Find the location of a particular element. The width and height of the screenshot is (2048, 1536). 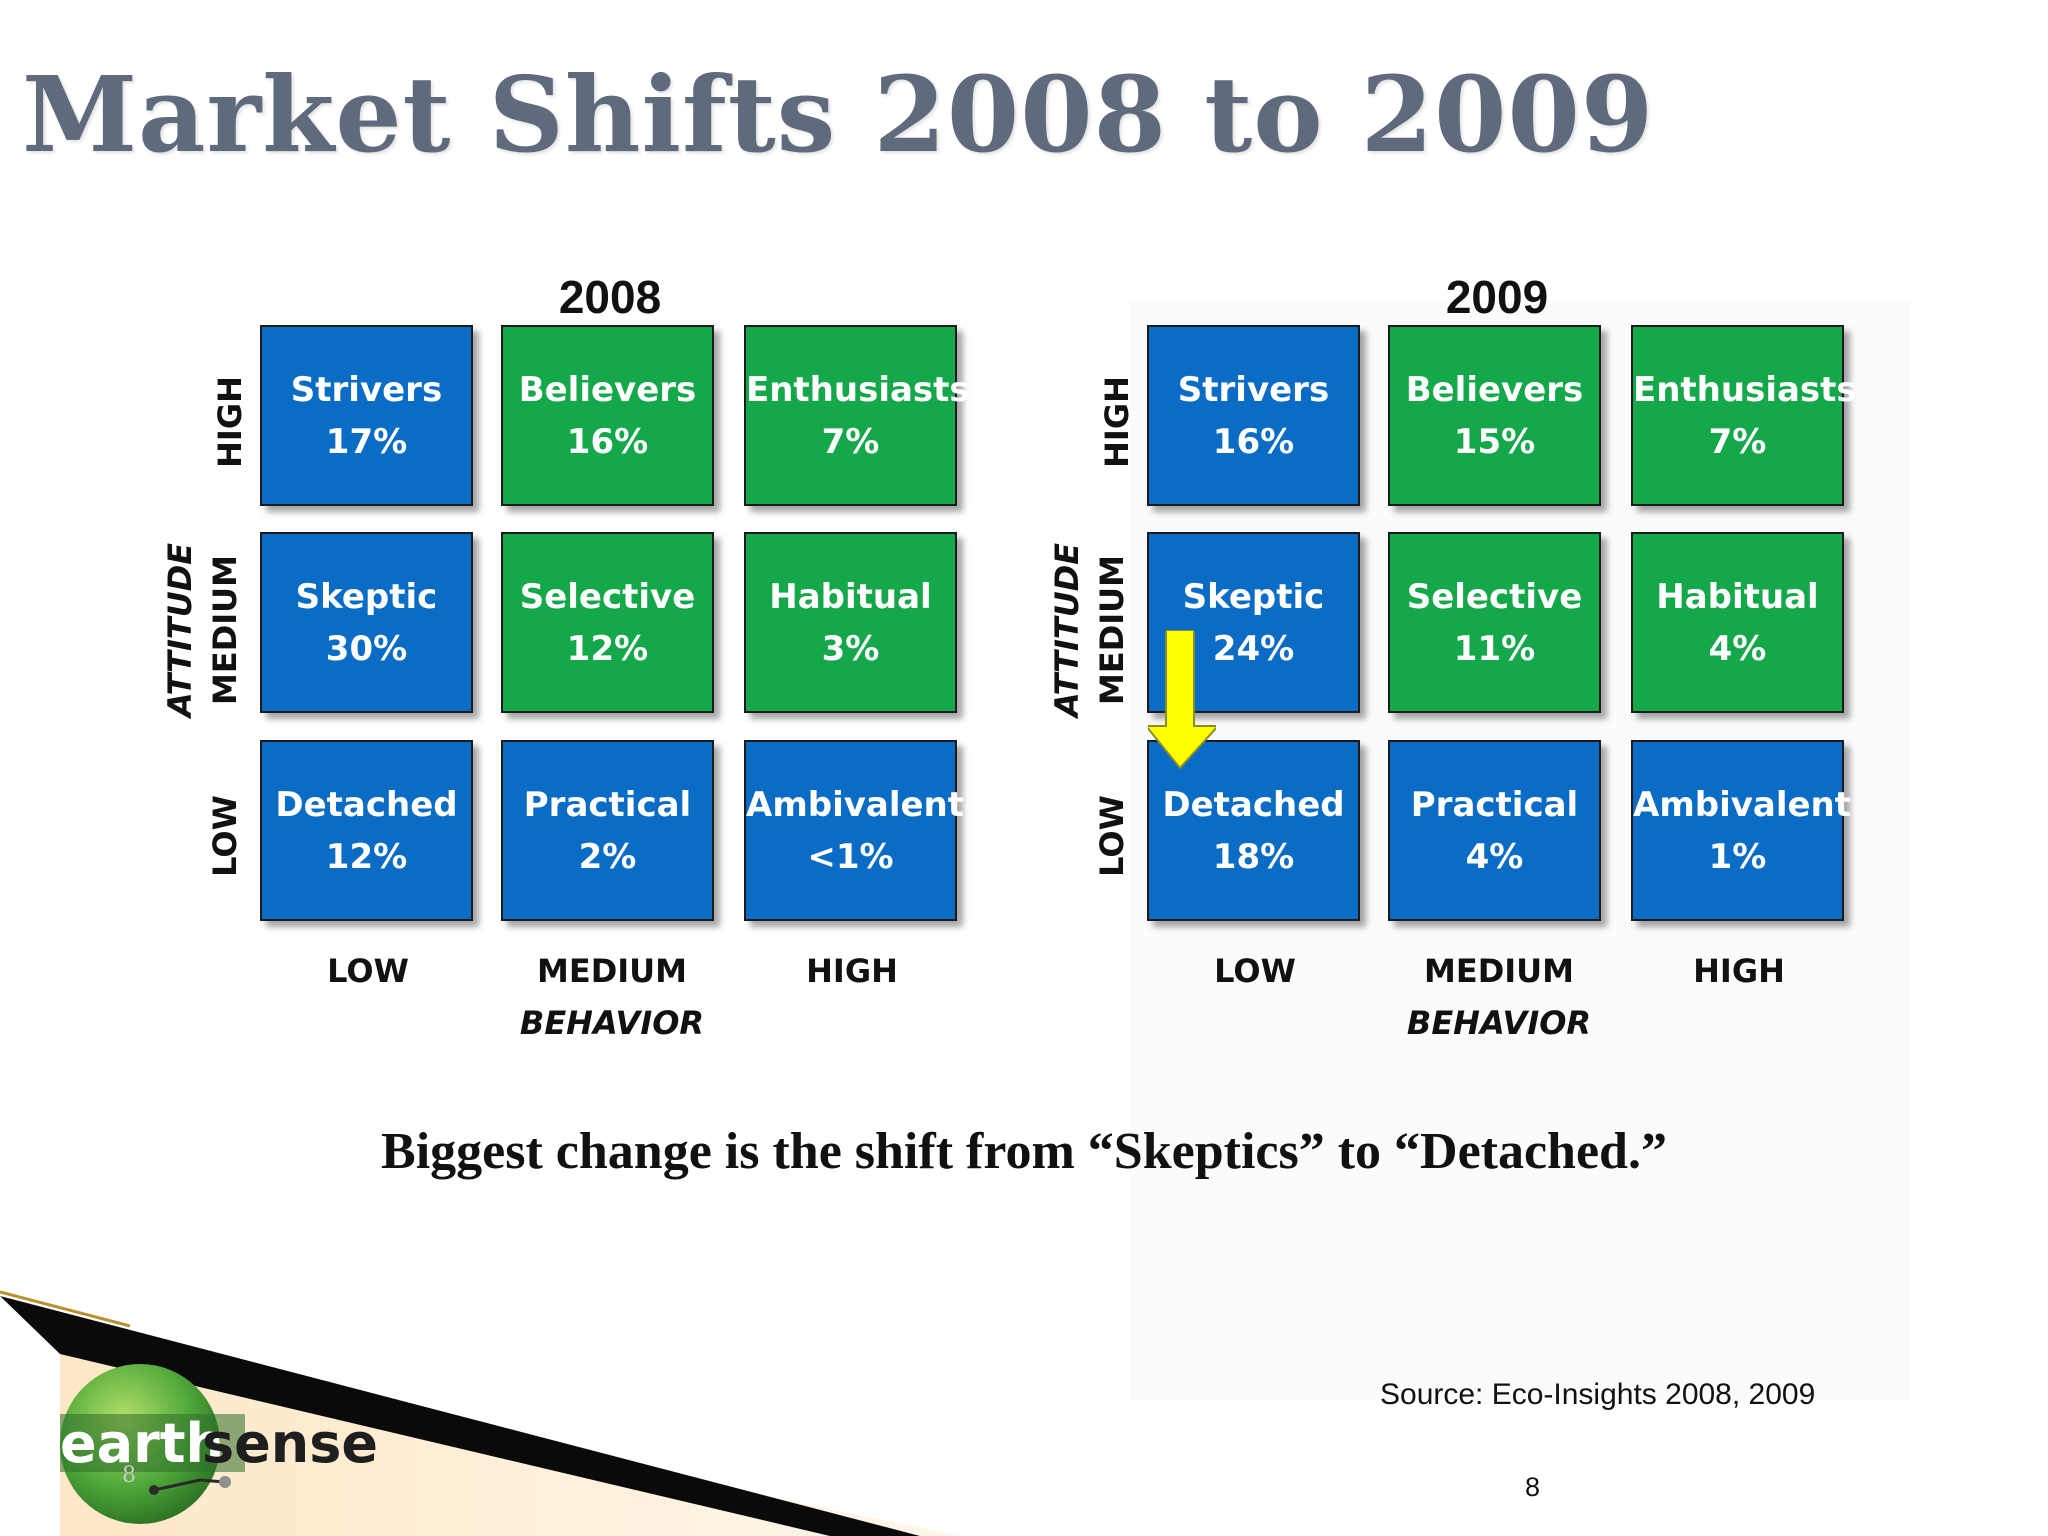

source-note: Source: Eco-Insights 2008, 2009 is located at coordinates (1598, 1394).